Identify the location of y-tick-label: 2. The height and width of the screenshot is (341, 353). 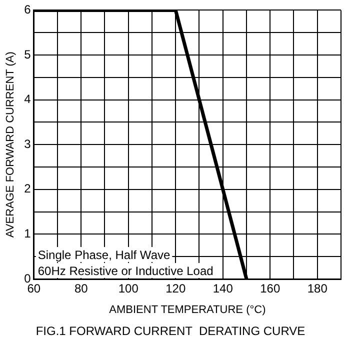
(28, 189).